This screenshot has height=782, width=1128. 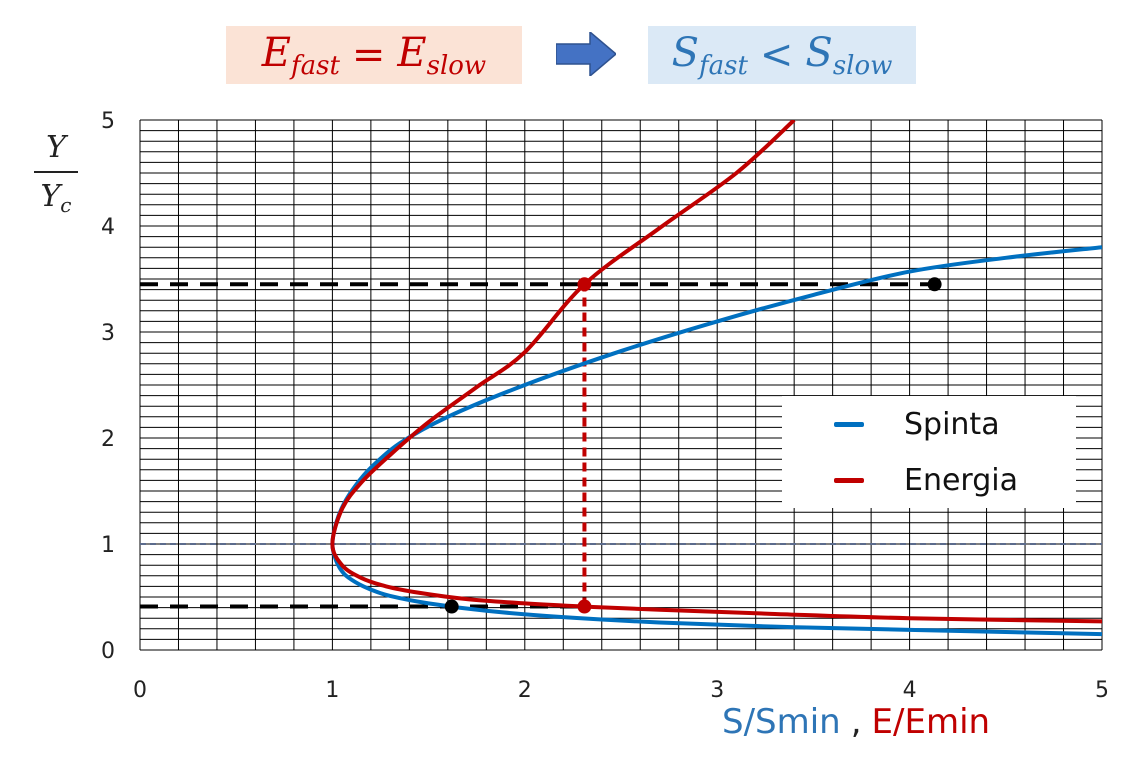 I want to click on legend-item-spinta: Spinta, so click(x=917, y=424).